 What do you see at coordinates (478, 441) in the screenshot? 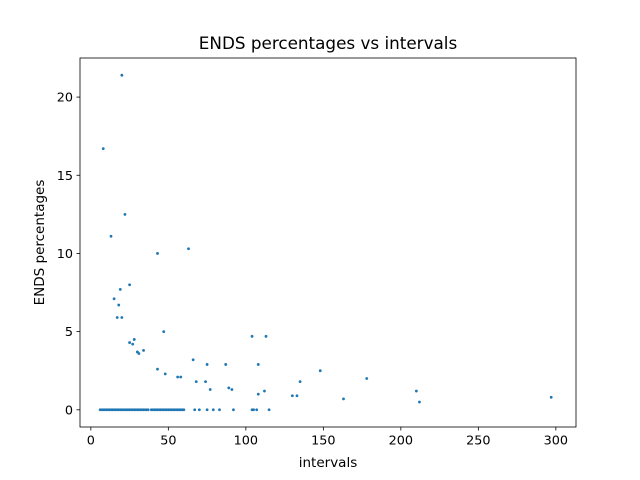
I see `x-tick-label: 250` at bounding box center [478, 441].